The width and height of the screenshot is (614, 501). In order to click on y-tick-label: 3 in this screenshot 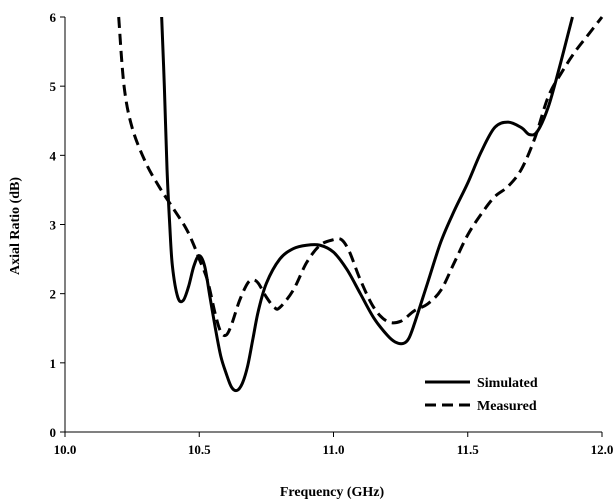, I will do `click(53, 225)`.